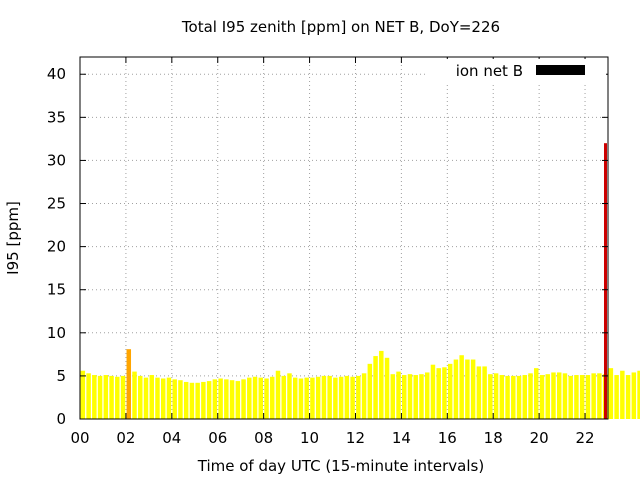 The width and height of the screenshot is (640, 480). What do you see at coordinates (605, 281) in the screenshot?
I see `bar-final` at bounding box center [605, 281].